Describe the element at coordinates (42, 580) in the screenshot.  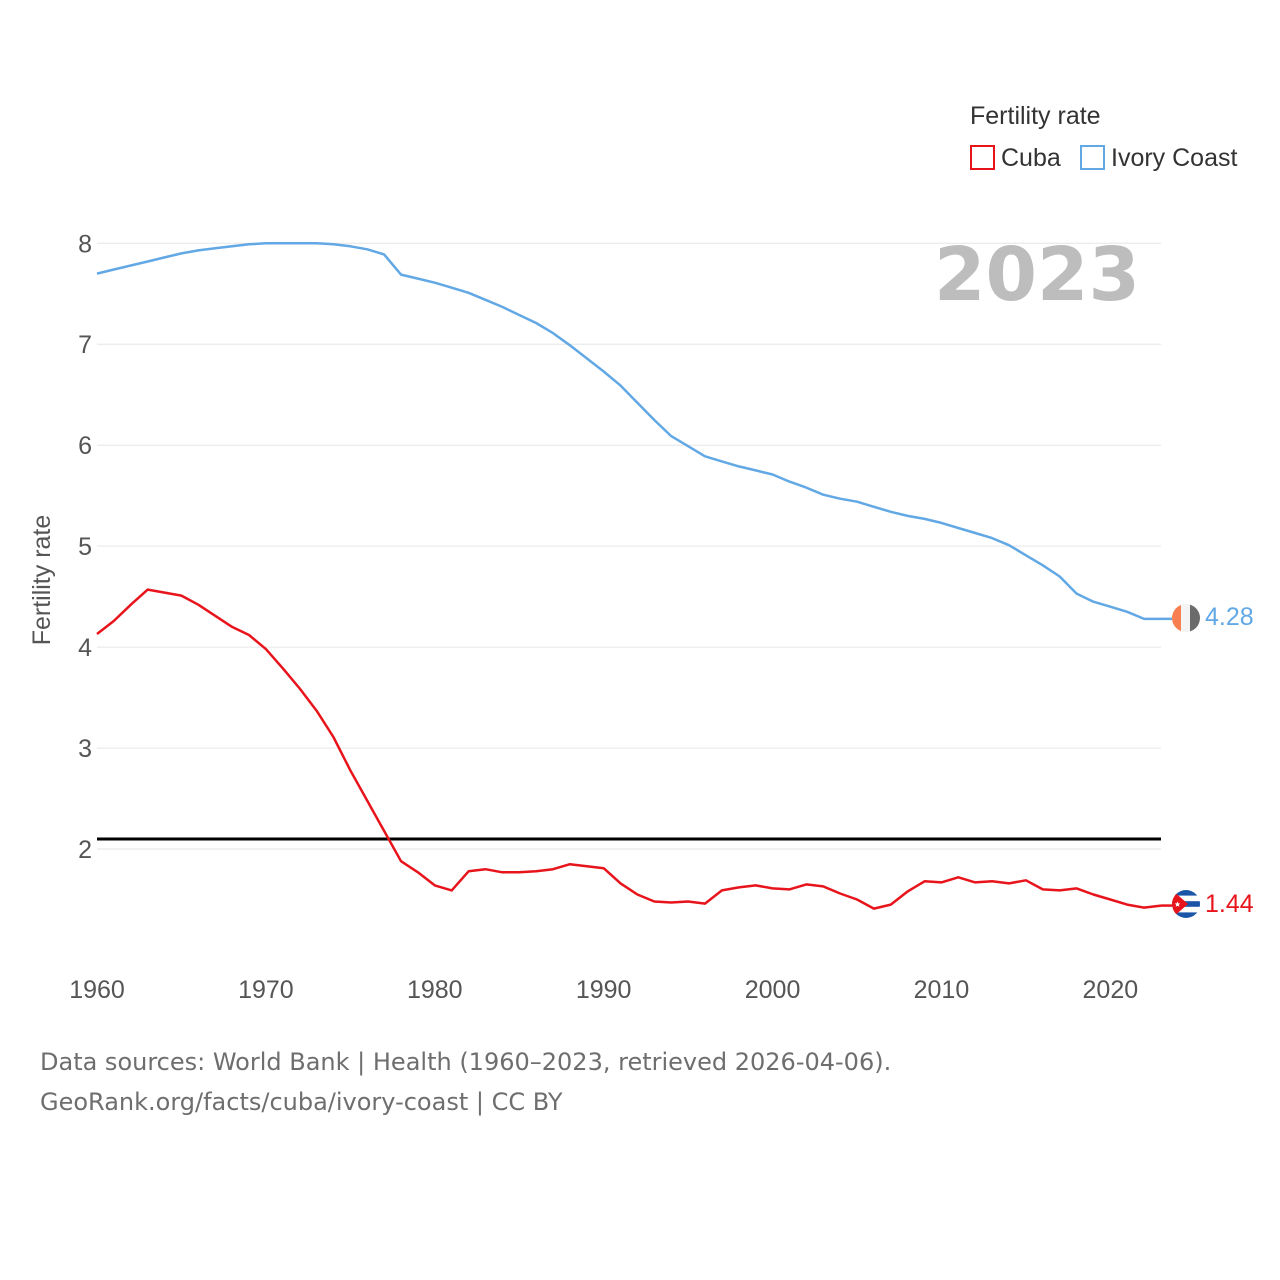
I see `y-axis-label: Fertility rate` at that location.